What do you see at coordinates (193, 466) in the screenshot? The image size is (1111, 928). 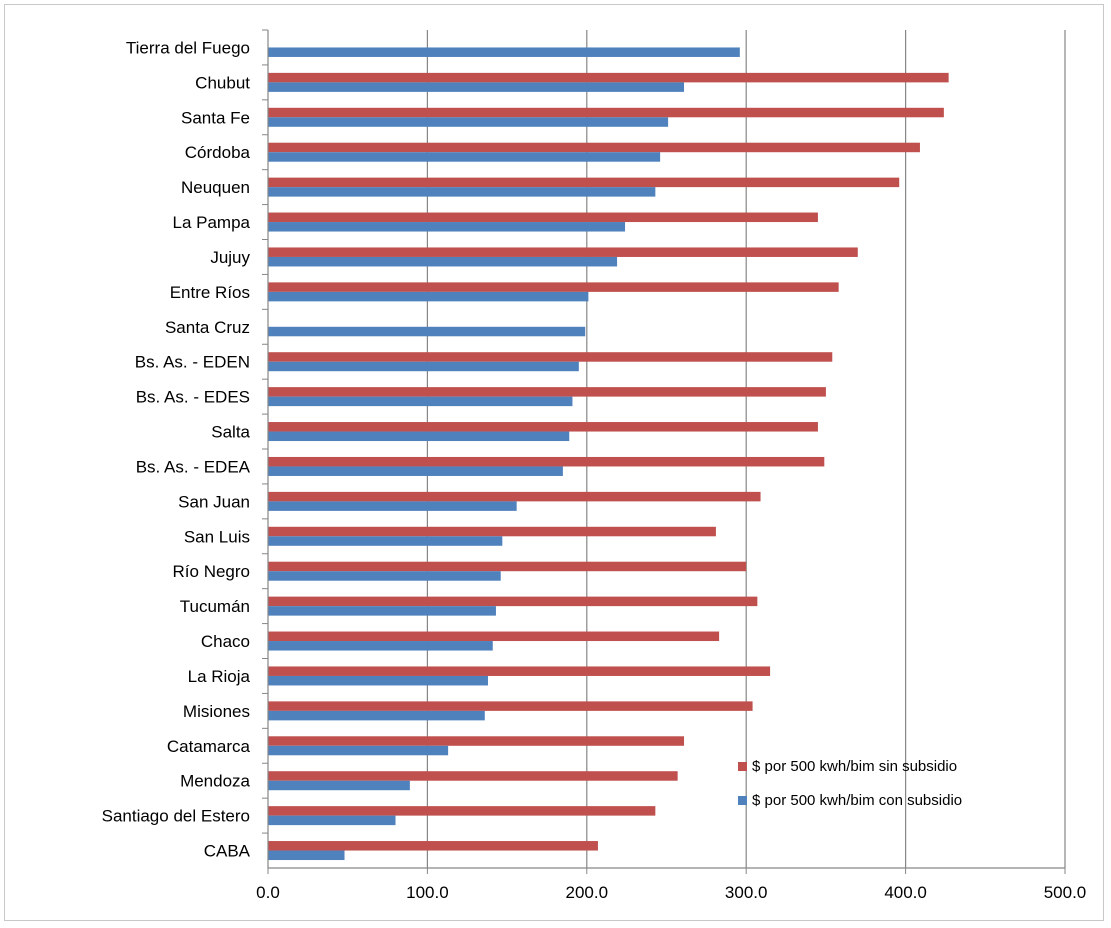 I see `category-label: Bs. As. - EDEA` at bounding box center [193, 466].